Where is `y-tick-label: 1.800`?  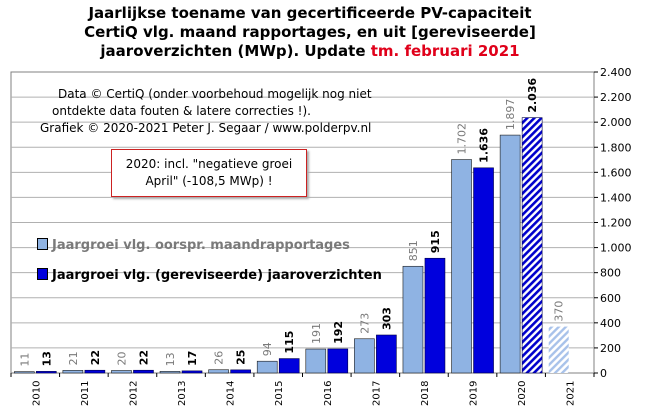 y-tick-label: 1.800 is located at coordinates (616, 147).